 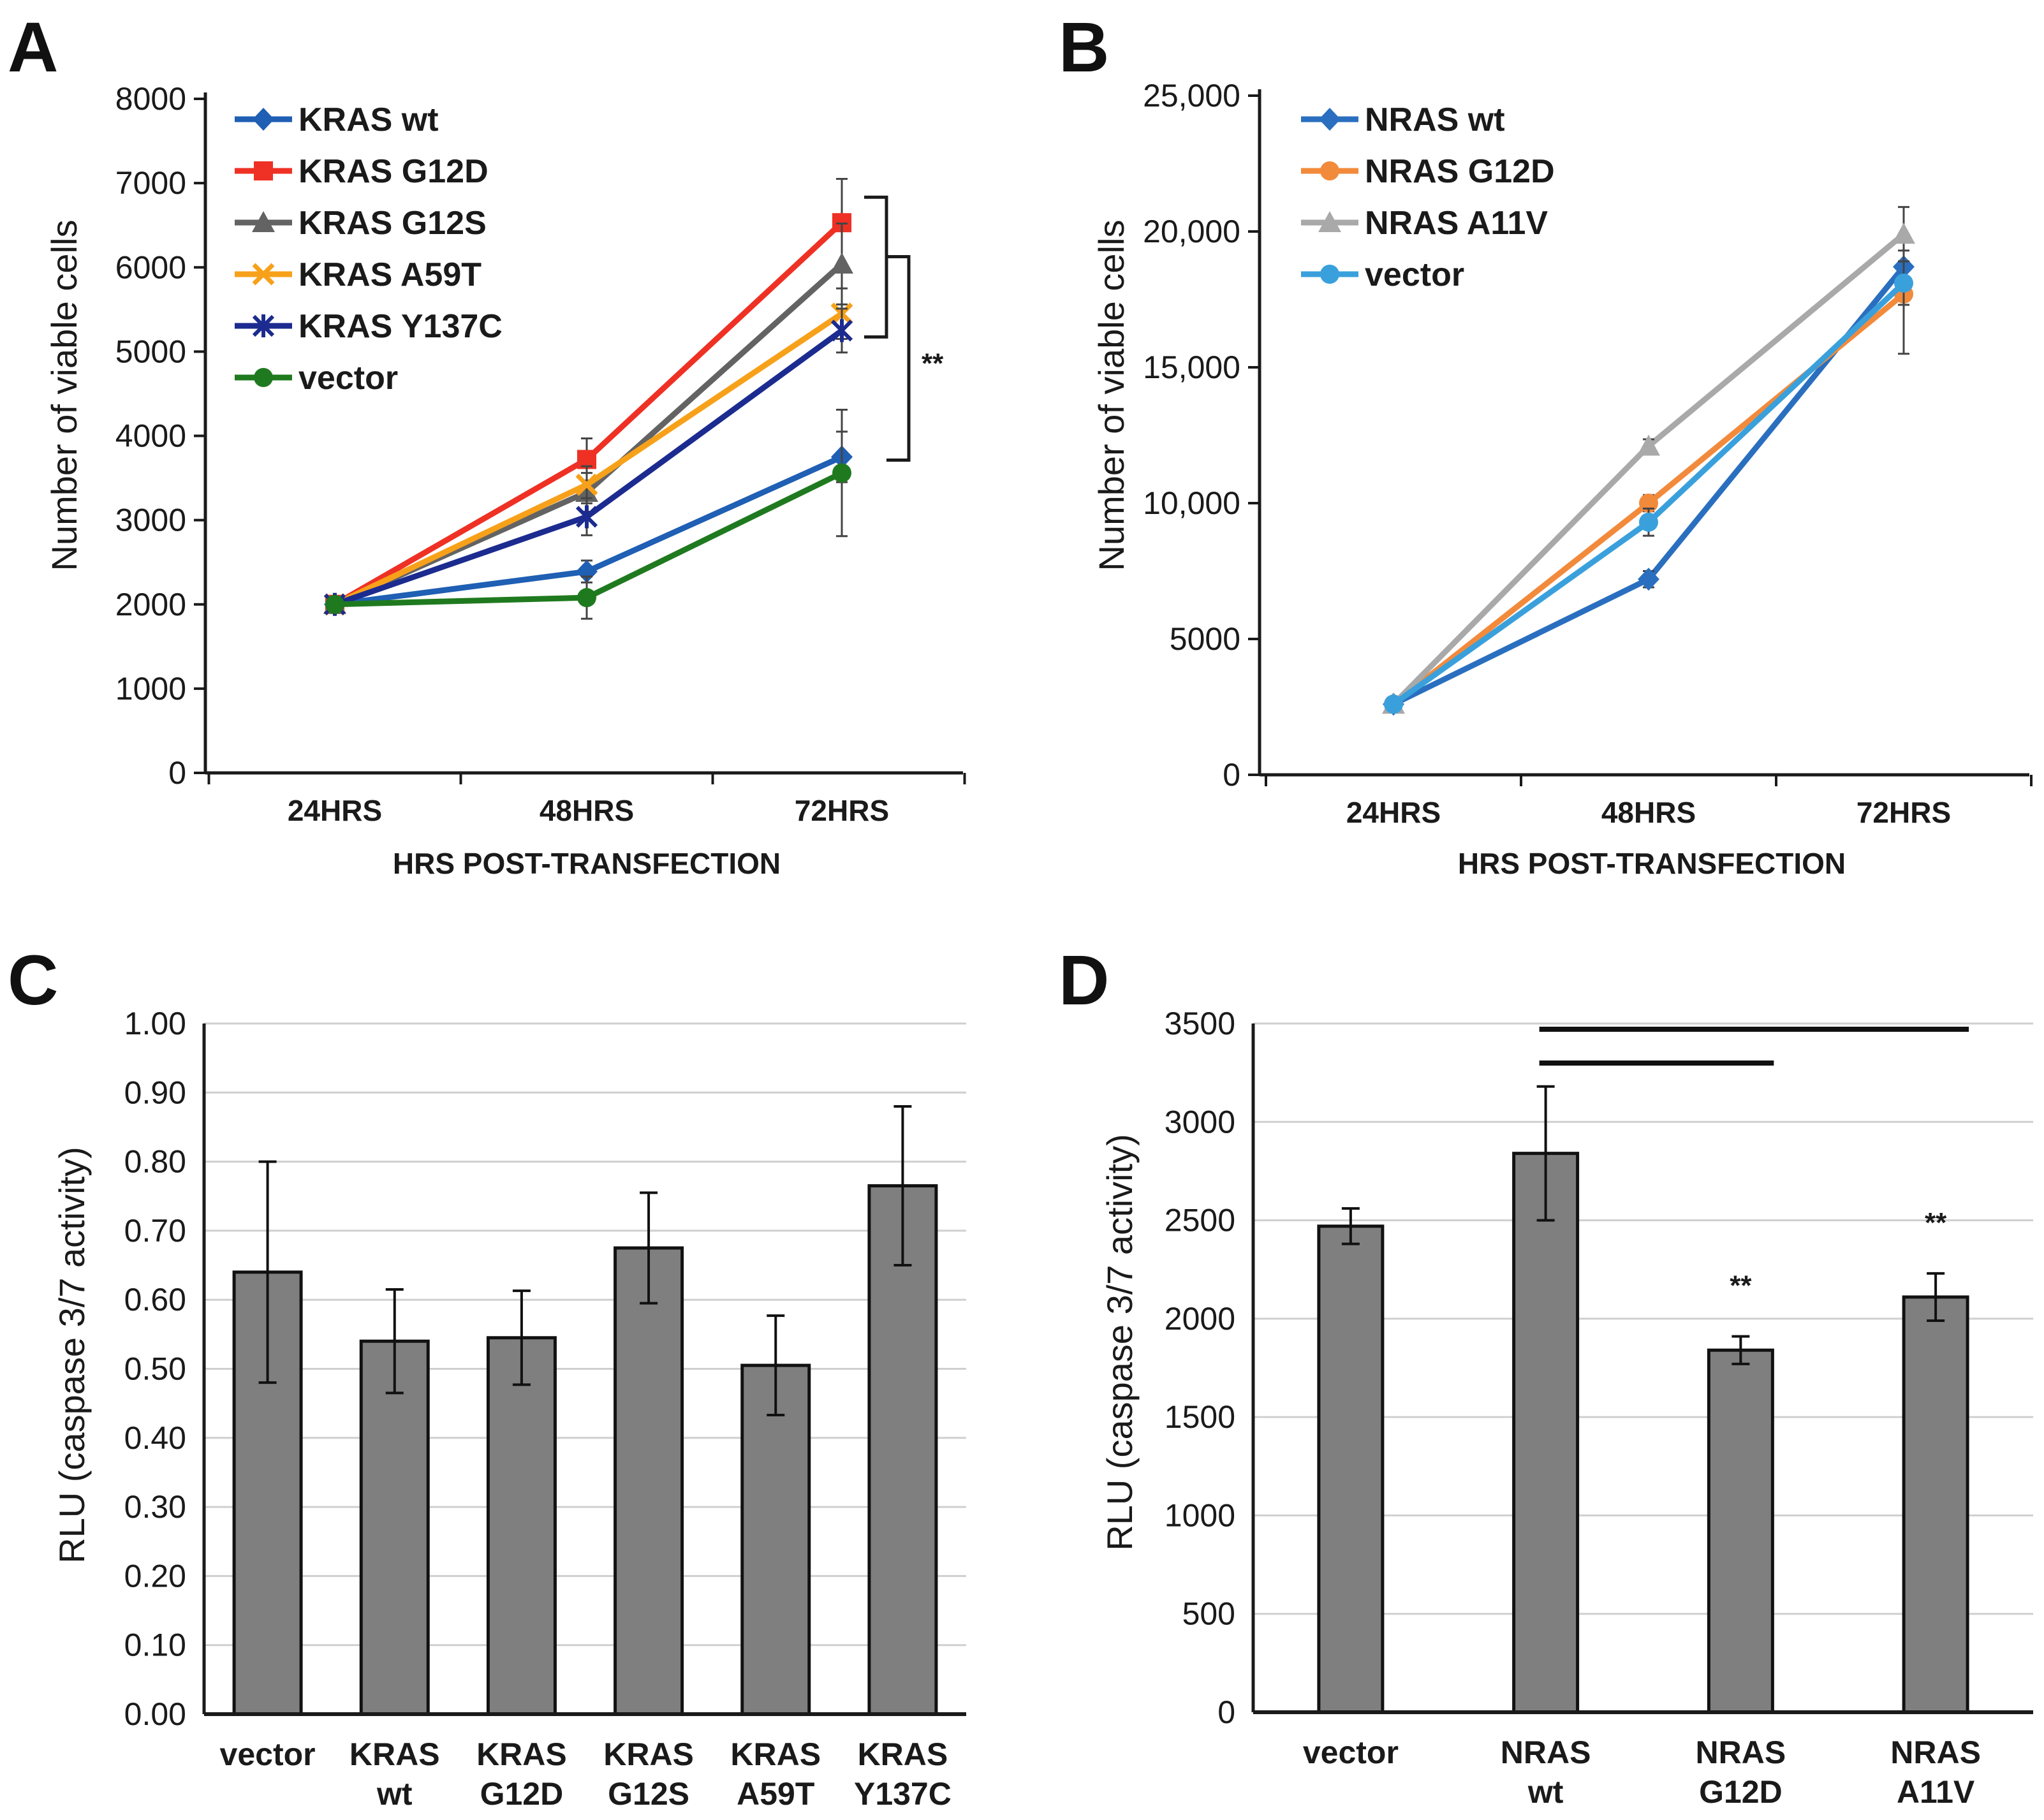 I want to click on panel-c-ytick-label: 0.00, so click(x=155, y=1714).